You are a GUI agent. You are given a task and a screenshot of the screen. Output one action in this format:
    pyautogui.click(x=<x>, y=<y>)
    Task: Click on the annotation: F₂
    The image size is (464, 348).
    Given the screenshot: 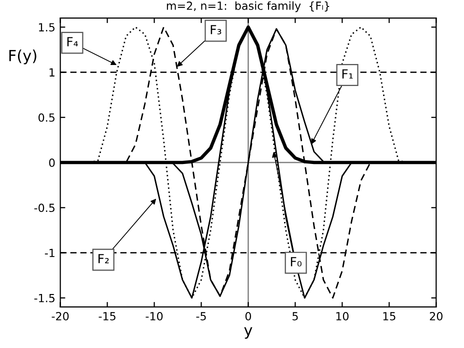 What is the action you would take?
    pyautogui.click(x=103, y=259)
    